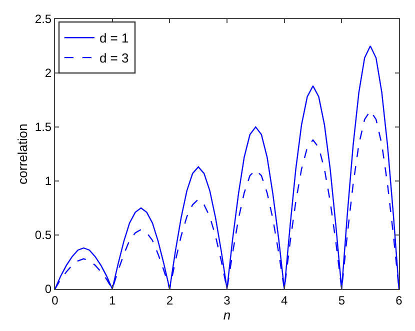 This screenshot has width=415, height=331. I want to click on x-tick-label: 5, so click(342, 300).